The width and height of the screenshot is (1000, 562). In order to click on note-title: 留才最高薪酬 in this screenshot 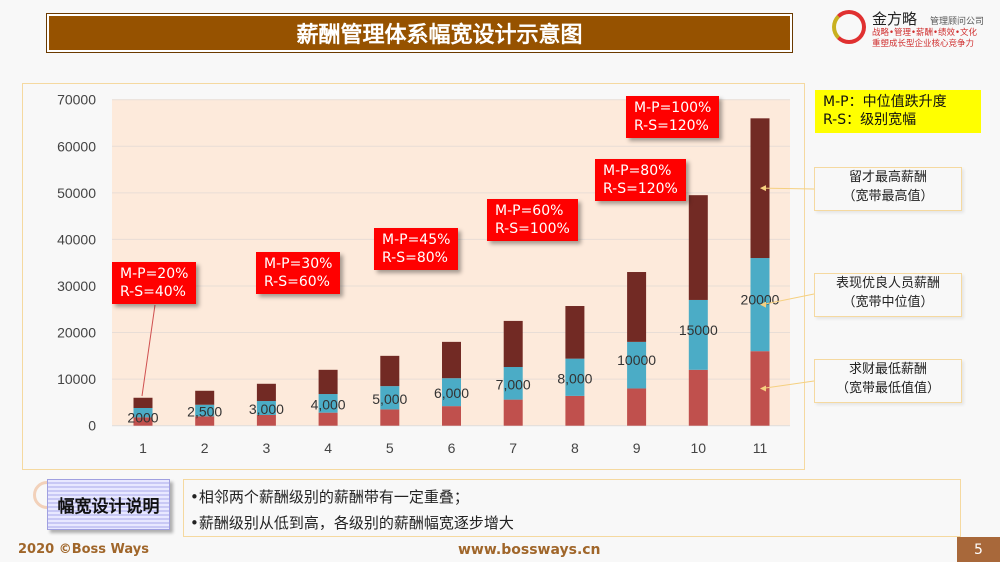, I will do `click(887, 177)`.